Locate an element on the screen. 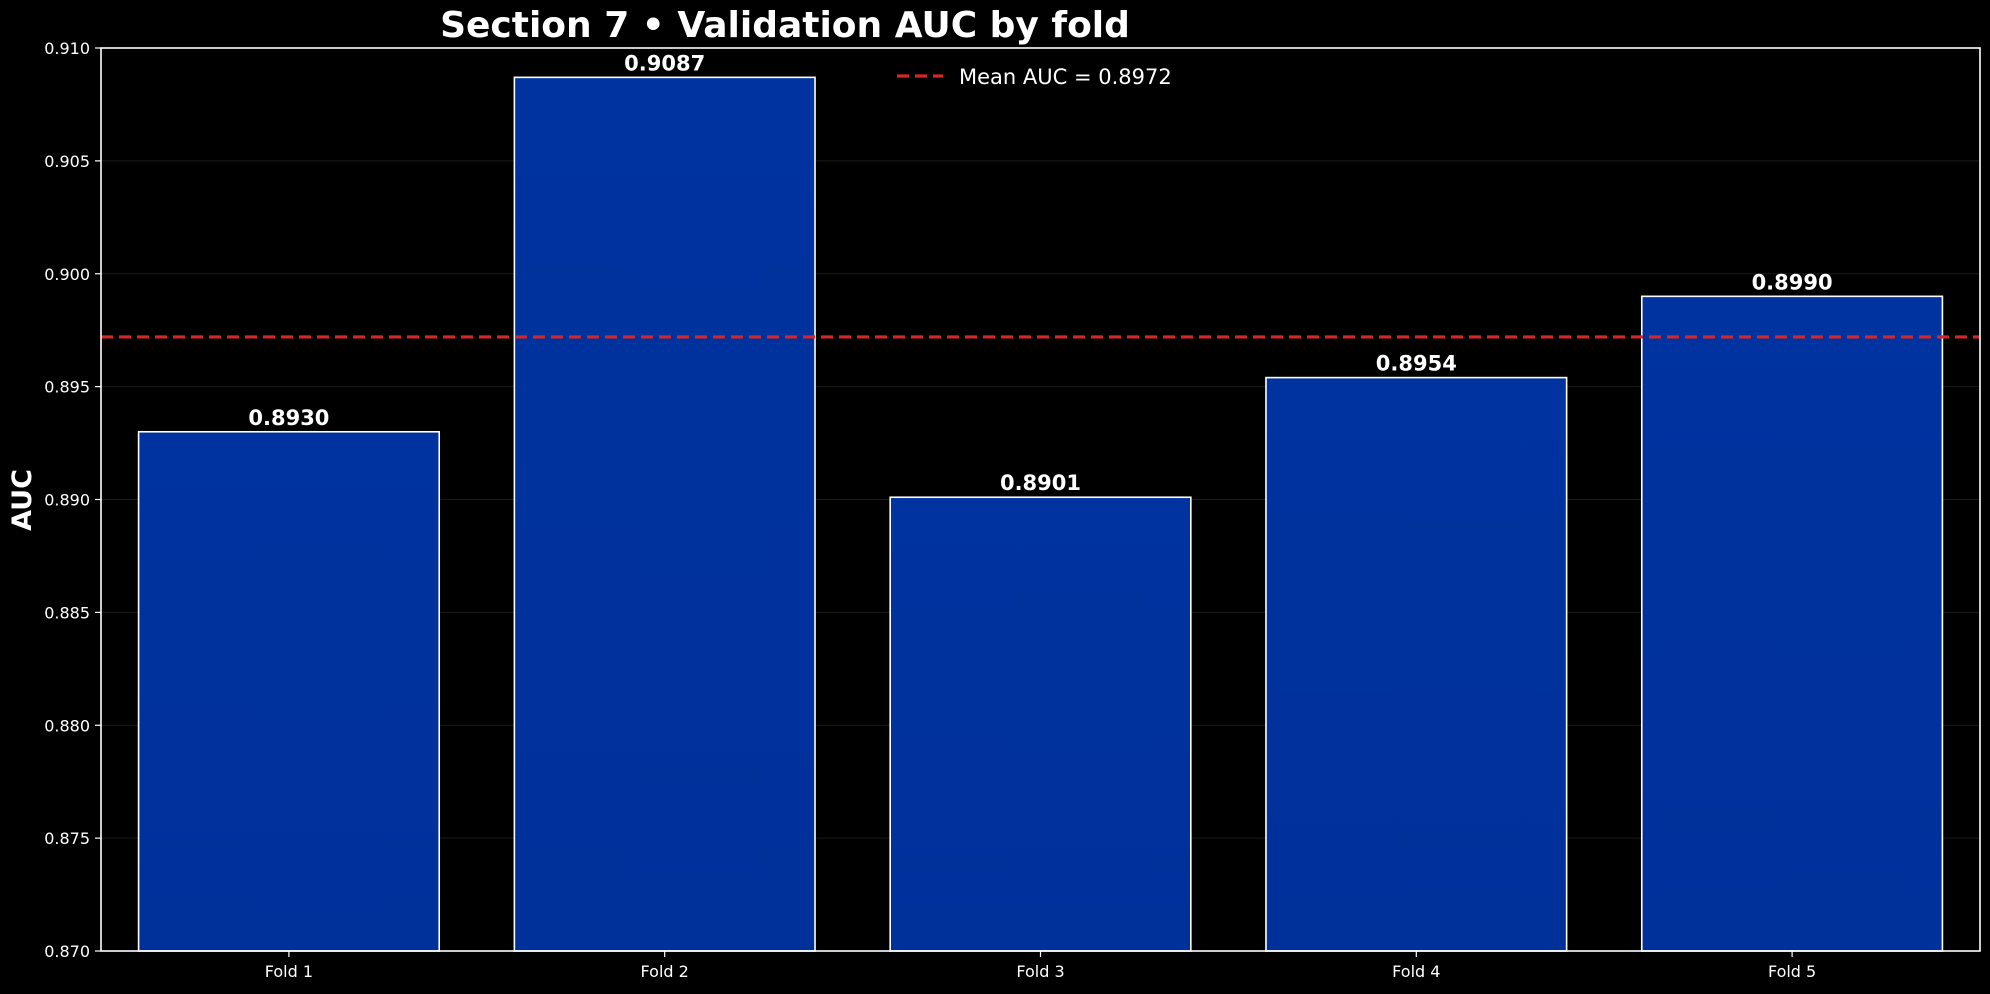 Image resolution: width=1990 pixels, height=994 pixels. bar-value-label: 0.9087 is located at coordinates (664, 63).